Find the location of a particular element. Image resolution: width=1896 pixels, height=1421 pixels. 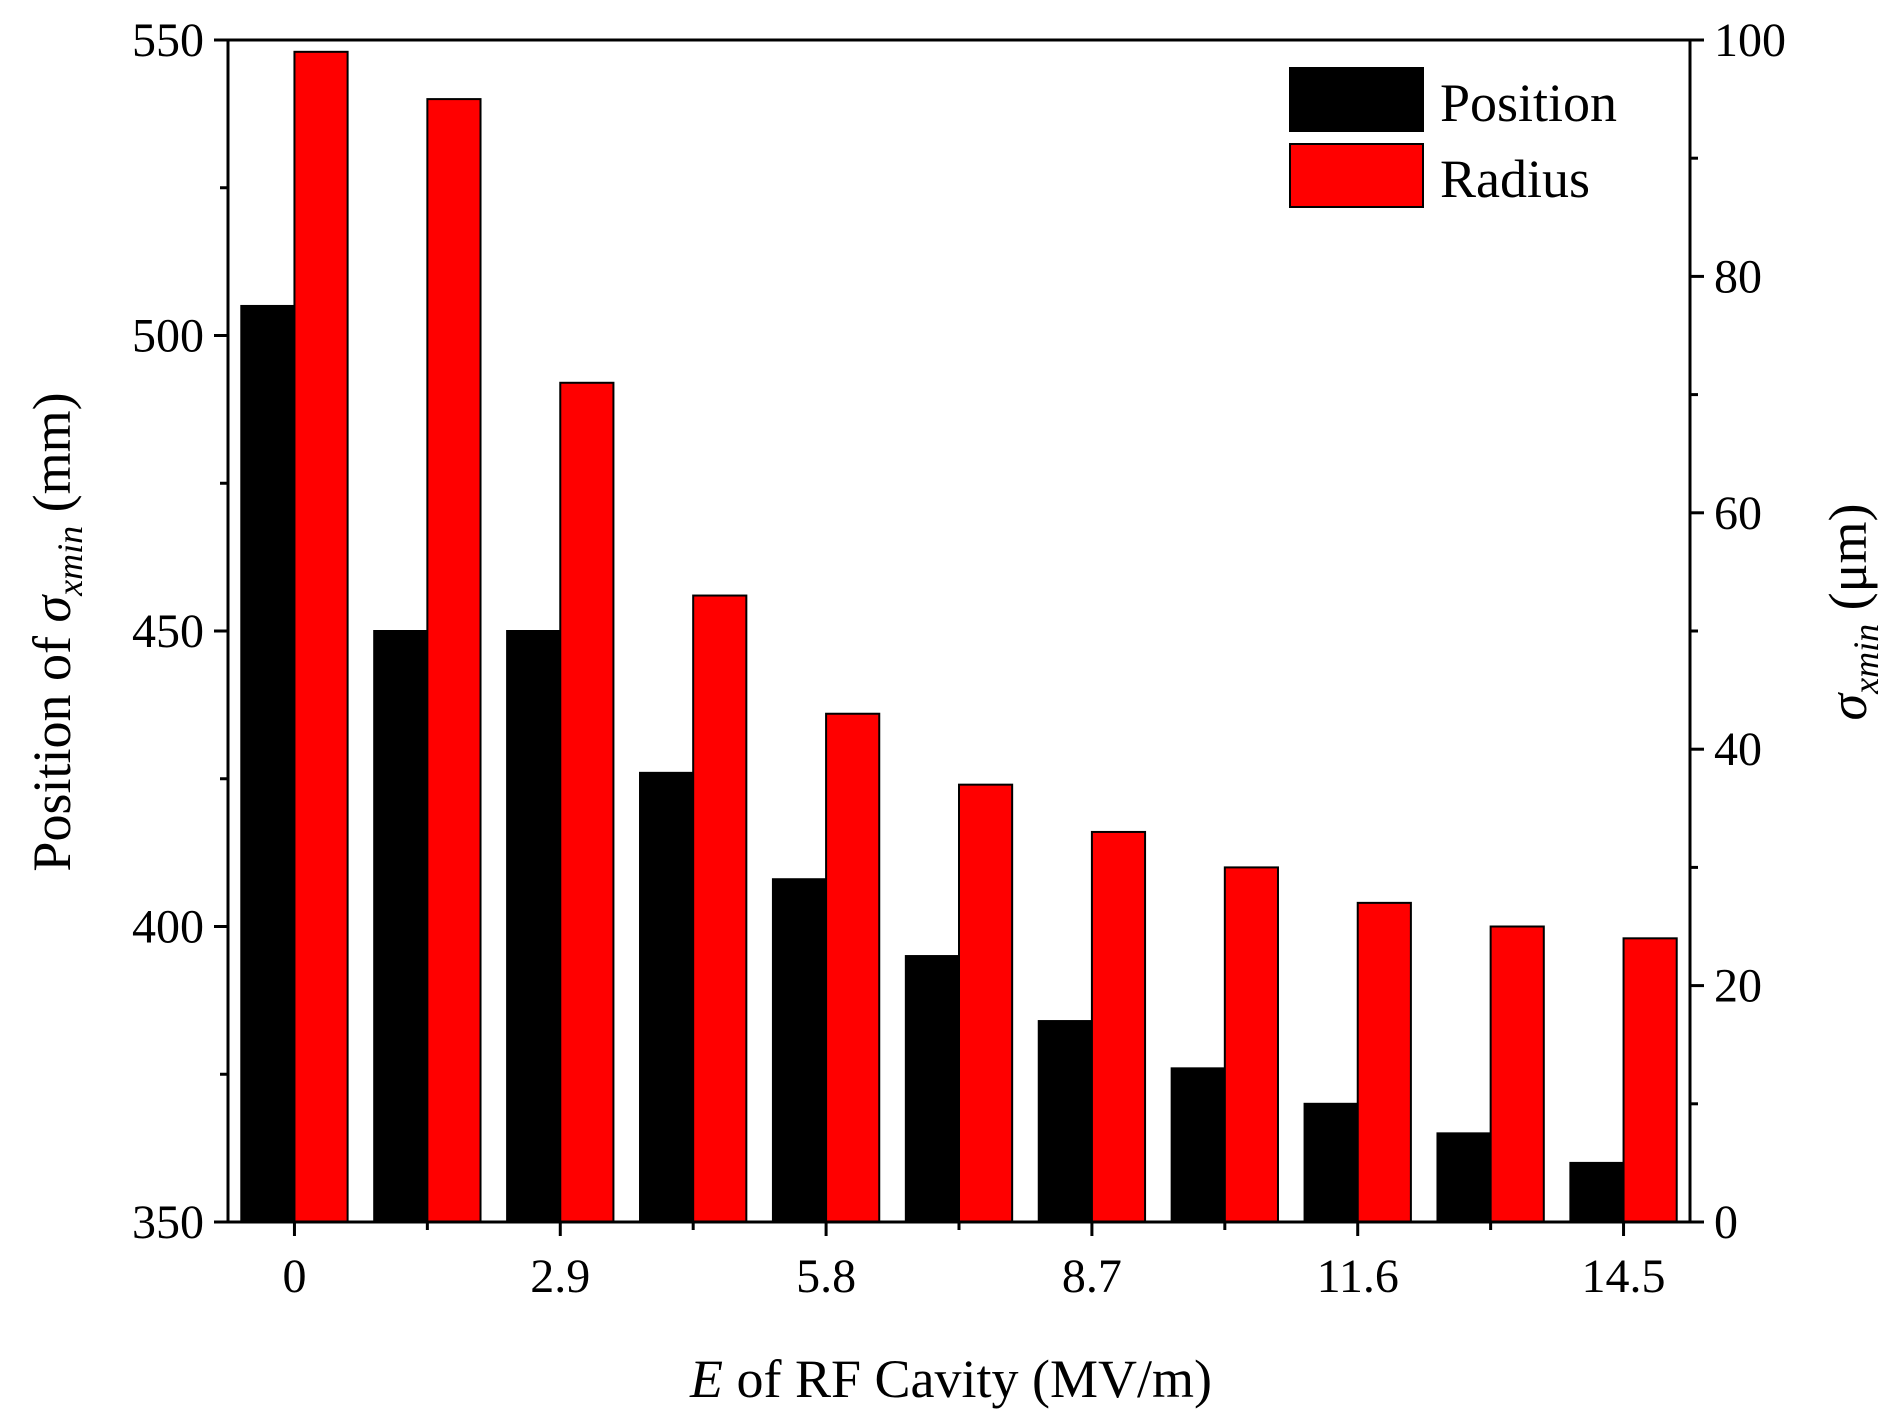

y-right-tick-label-1: 20 is located at coordinates (1738, 986).